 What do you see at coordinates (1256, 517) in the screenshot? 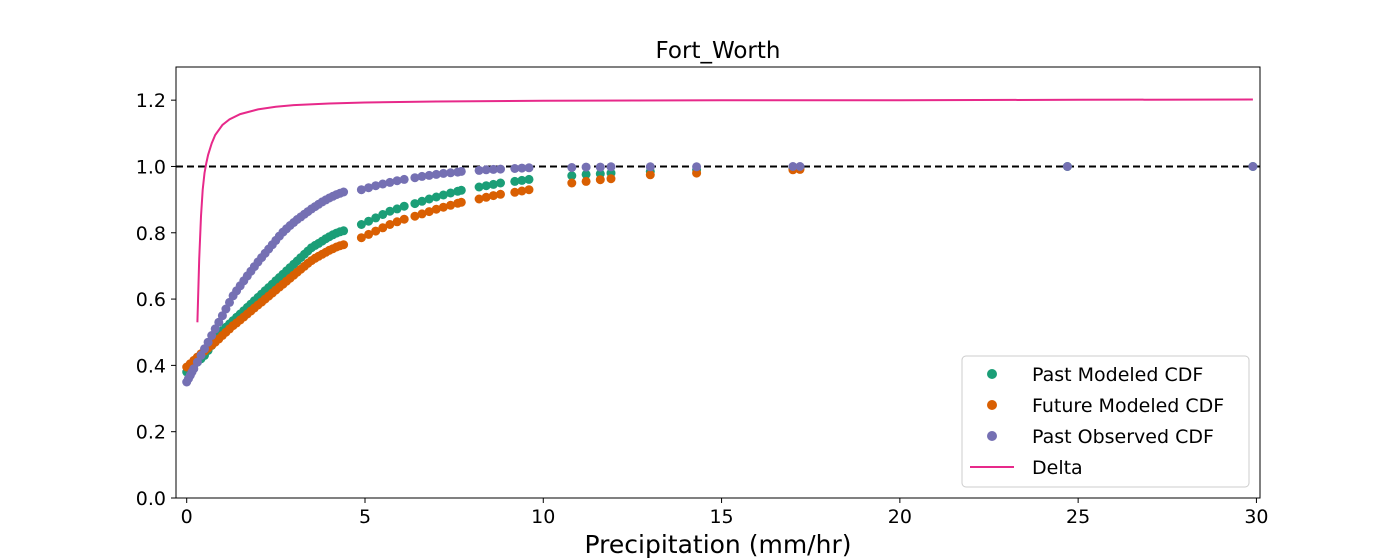
I see `x-tick-label: 30` at bounding box center [1256, 517].